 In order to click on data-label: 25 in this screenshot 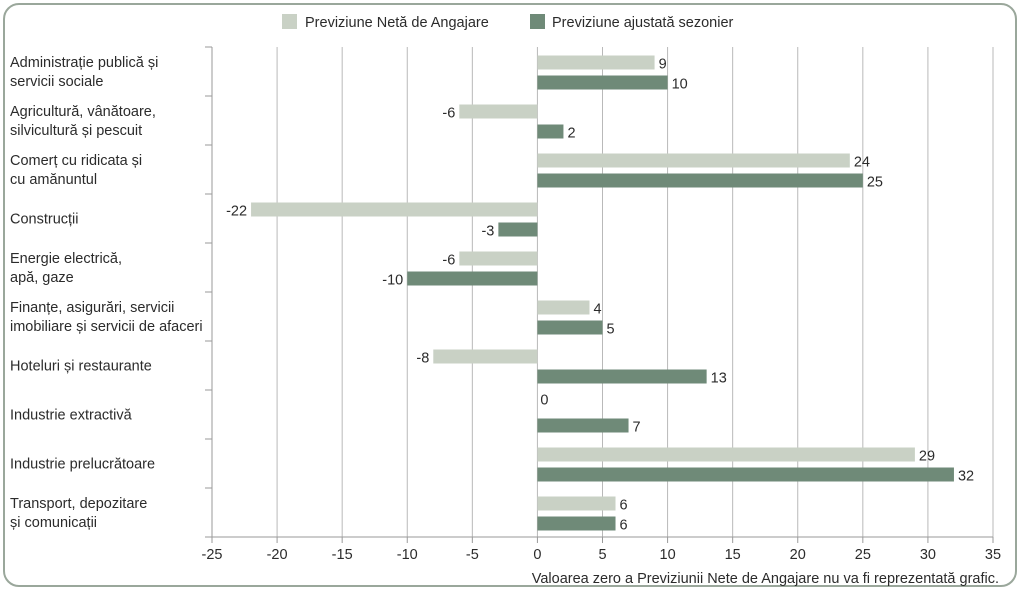, I will do `click(875, 183)`.